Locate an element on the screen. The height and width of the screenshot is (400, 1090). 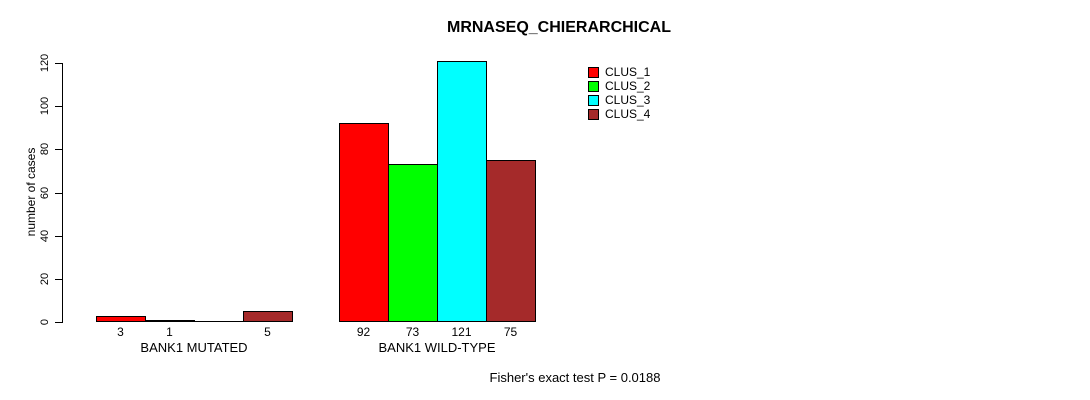
legend-row: CLUS_4 is located at coordinates (619, 114).